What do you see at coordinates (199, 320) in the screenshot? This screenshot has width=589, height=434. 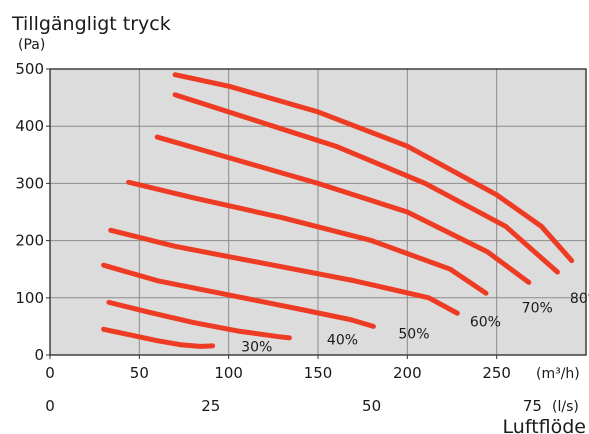 I see `fan-curve-40-percent` at bounding box center [199, 320].